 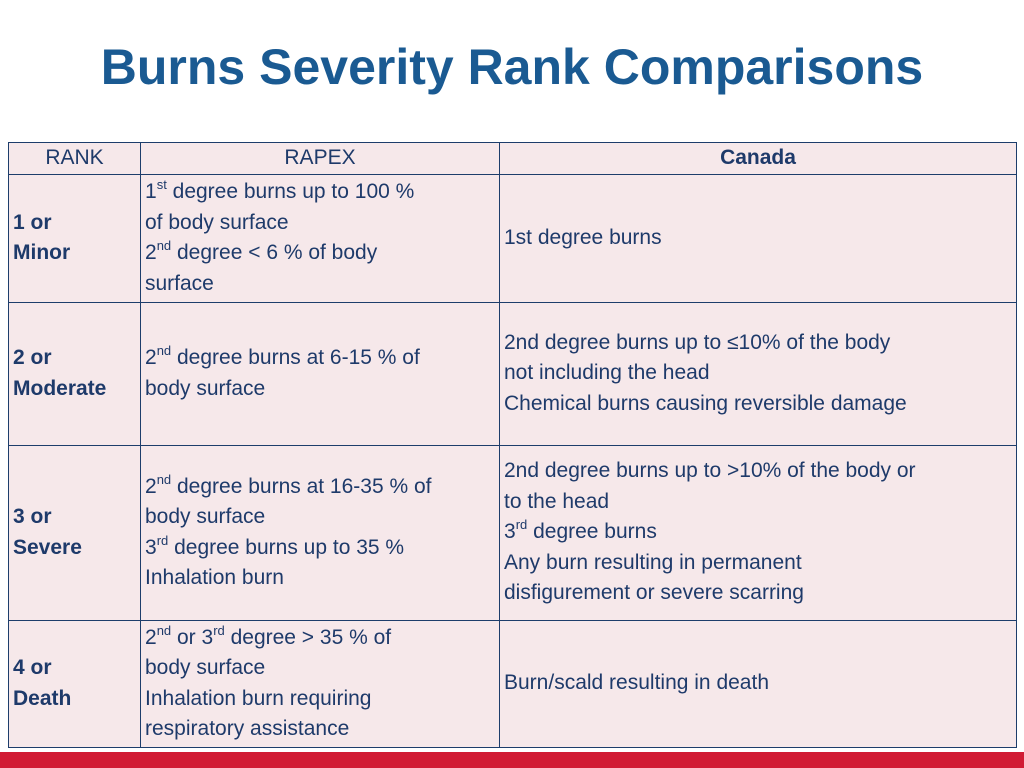 What do you see at coordinates (60, 388) in the screenshot?
I see `rank-label-line: Moderate` at bounding box center [60, 388].